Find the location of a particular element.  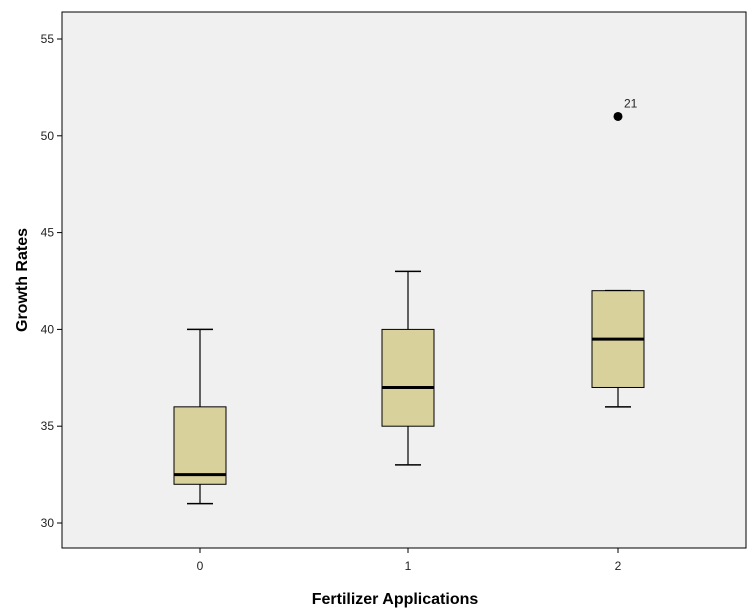

y-tick-label: 50 is located at coordinates (48, 136).